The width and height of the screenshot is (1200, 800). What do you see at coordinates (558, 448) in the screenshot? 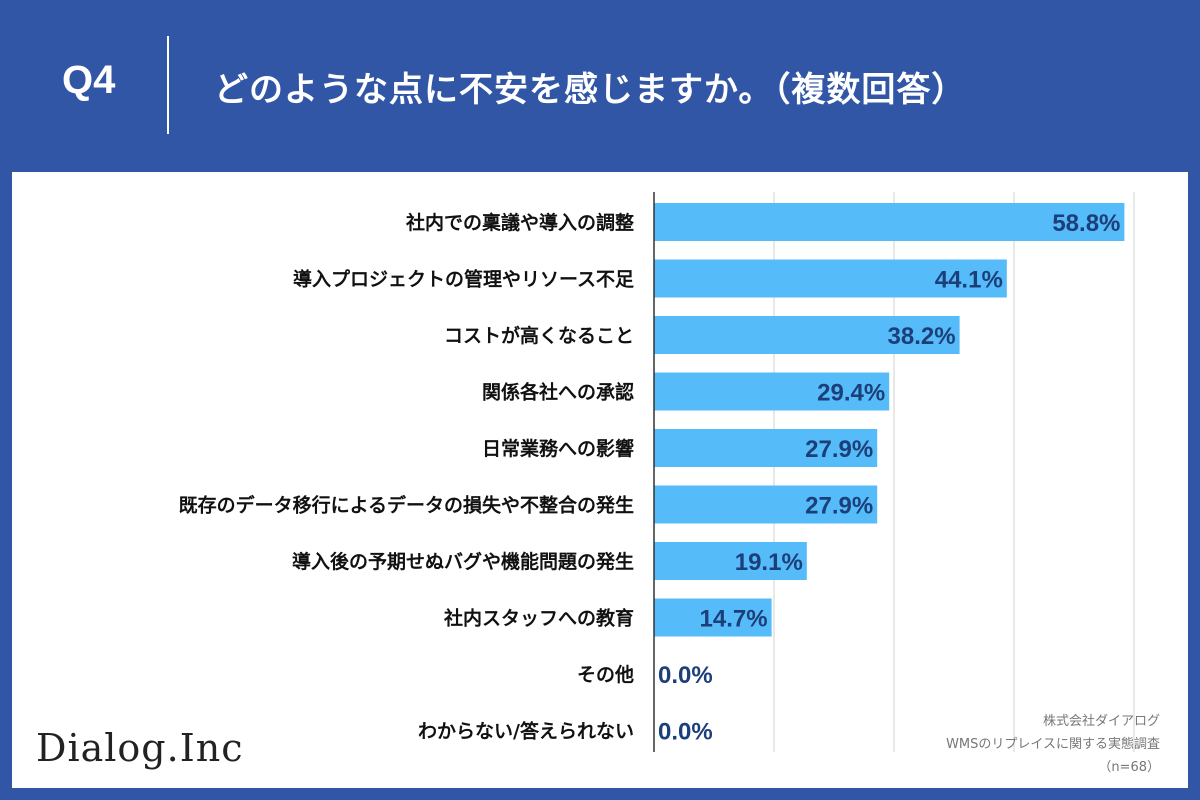
I see `category-label-4: 日常業務への影響` at bounding box center [558, 448].